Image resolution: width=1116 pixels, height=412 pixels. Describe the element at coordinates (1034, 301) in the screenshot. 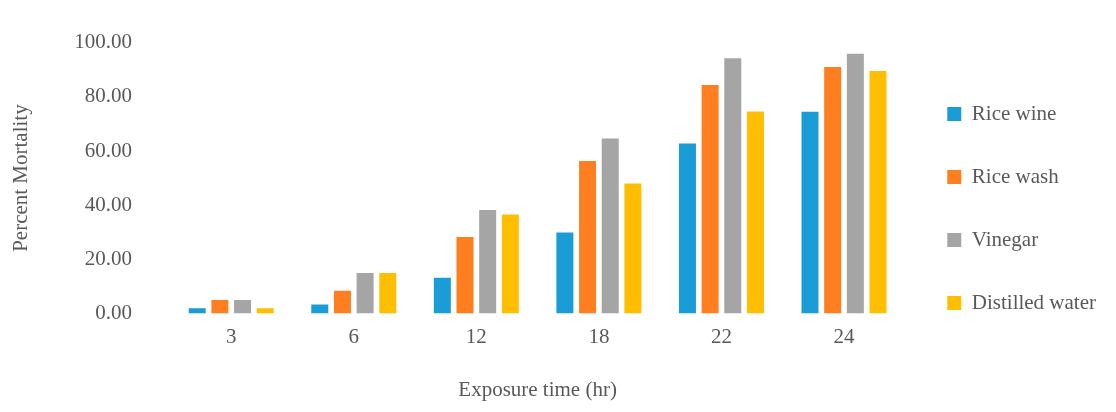

I see `legend-label: Distilled water` at that location.